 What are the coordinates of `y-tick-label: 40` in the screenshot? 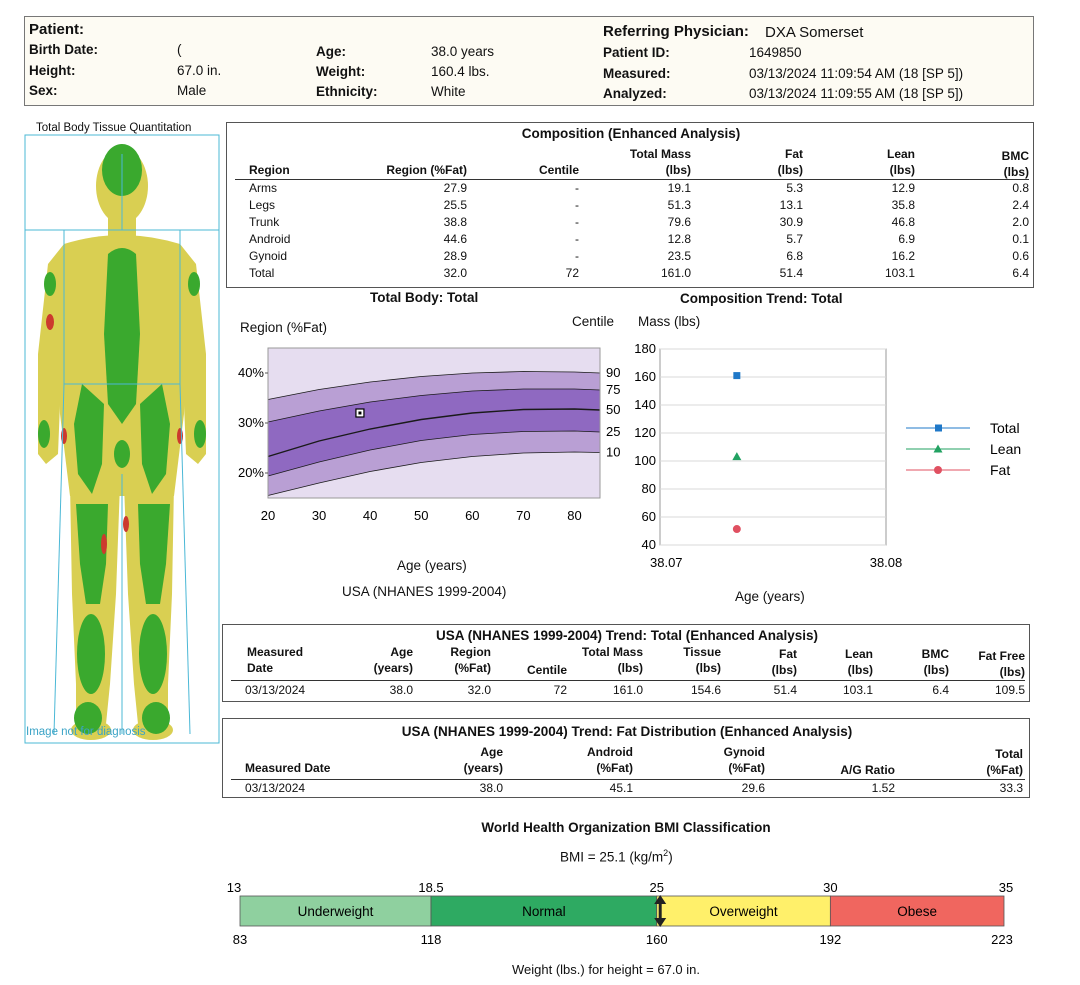 It's located at (649, 544).